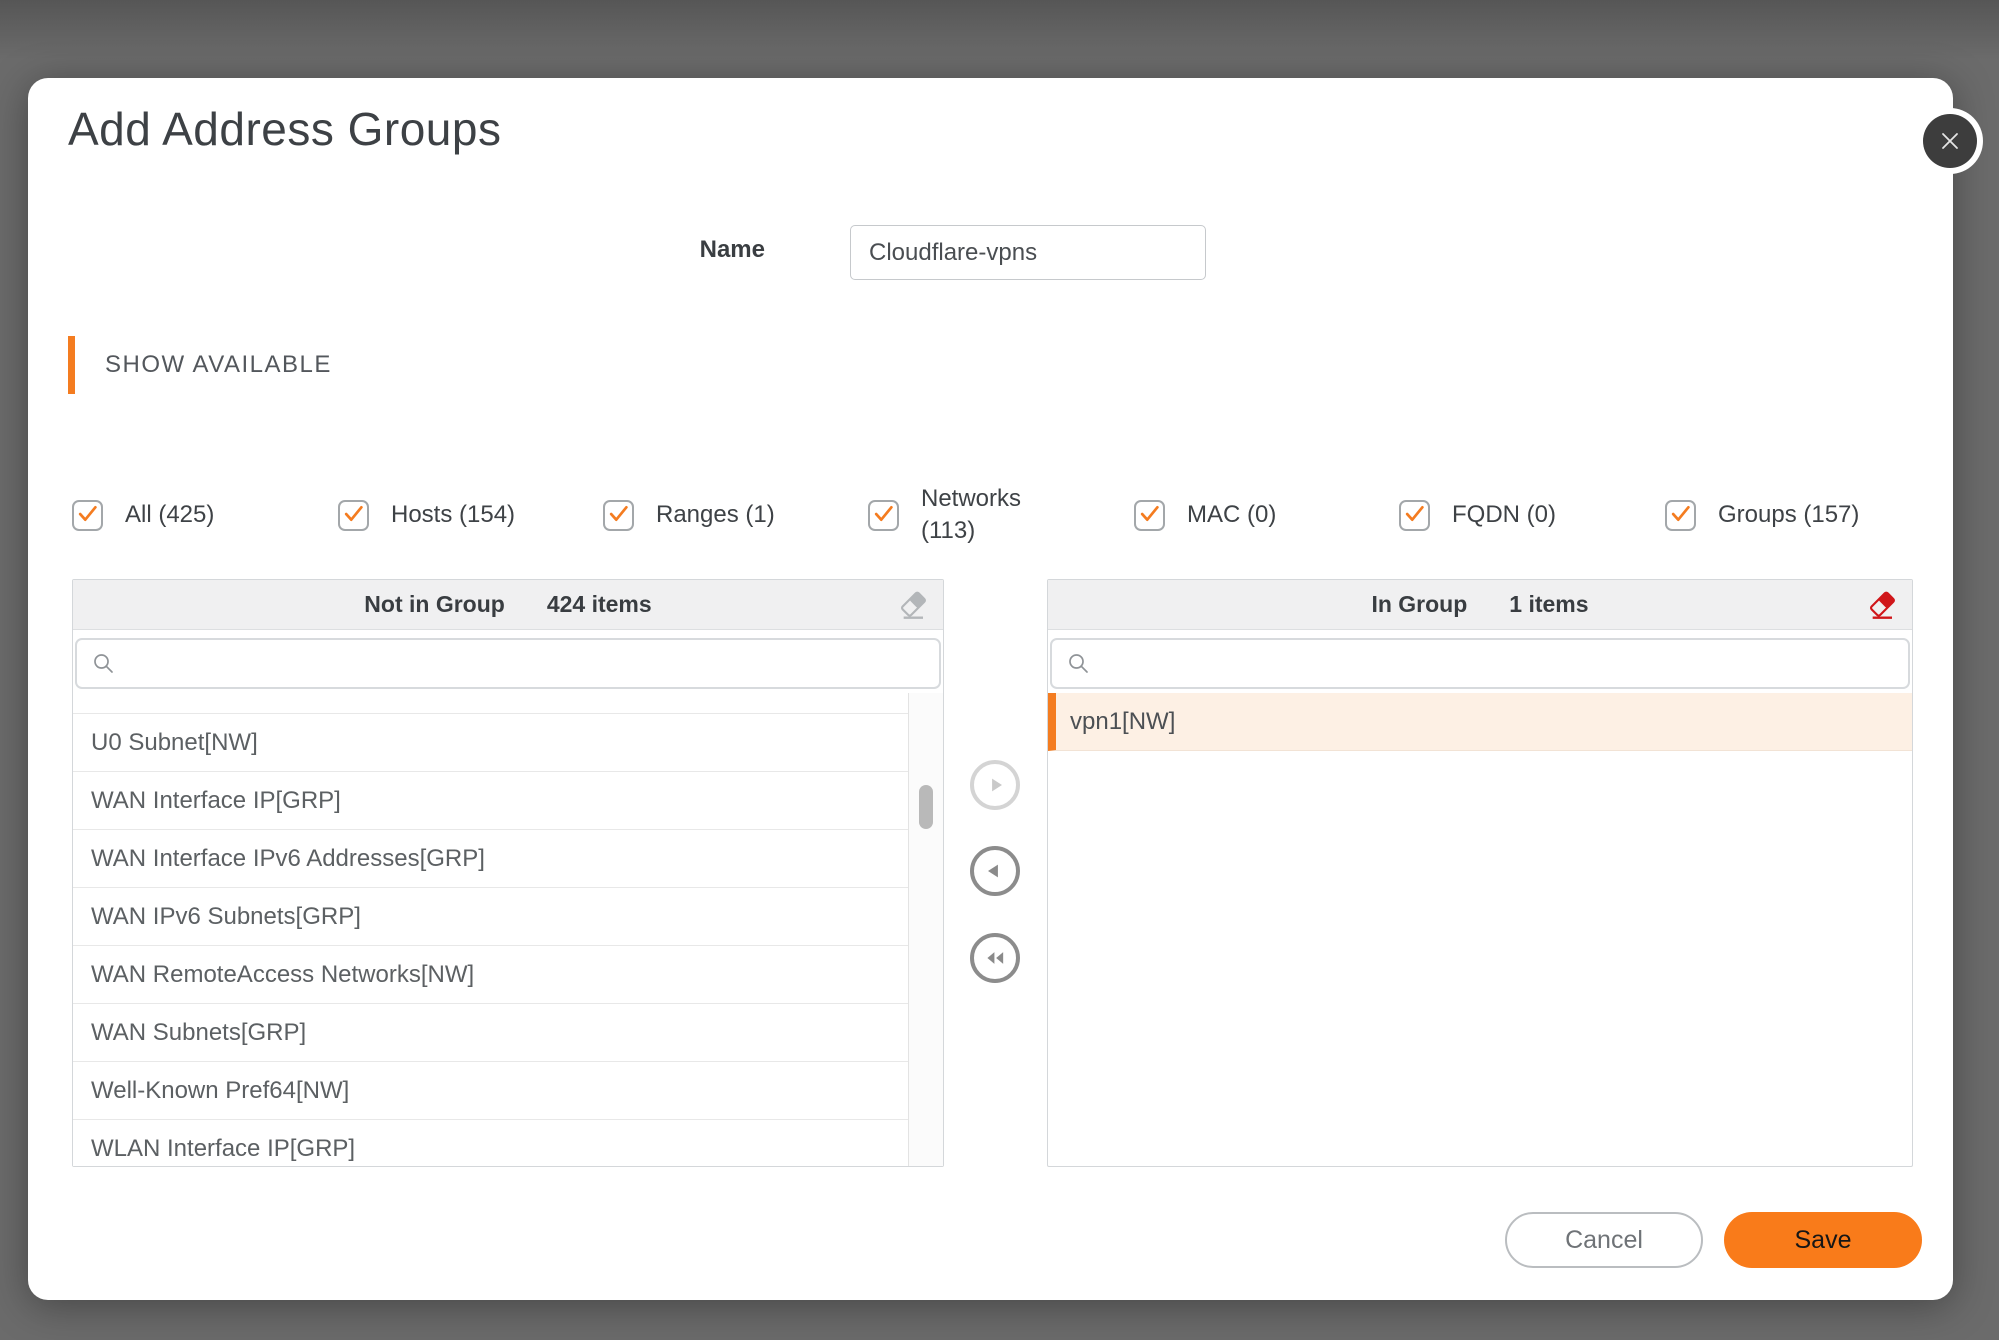 The image size is (1999, 1340). I want to click on list-item: Well-Known Pref64[NW], so click(490, 1091).